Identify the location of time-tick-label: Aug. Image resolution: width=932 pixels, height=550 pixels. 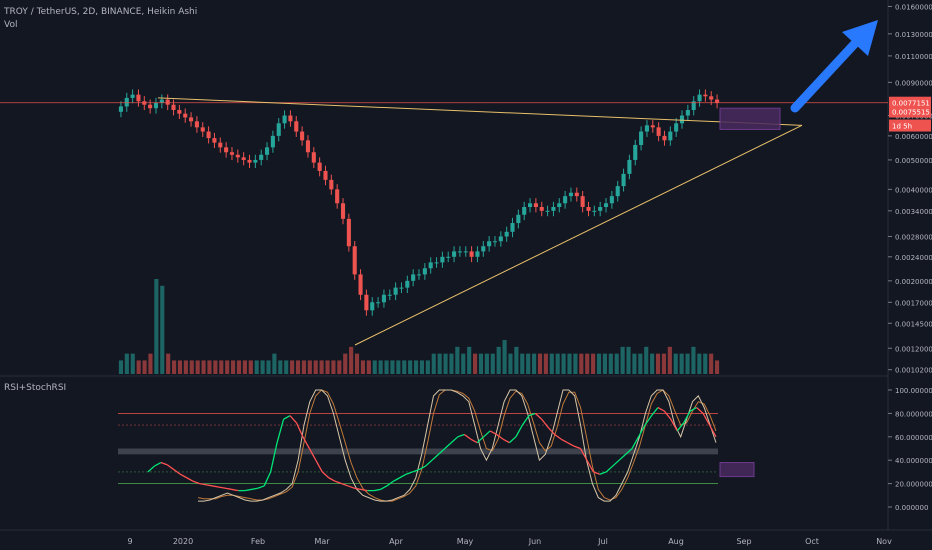
(676, 541).